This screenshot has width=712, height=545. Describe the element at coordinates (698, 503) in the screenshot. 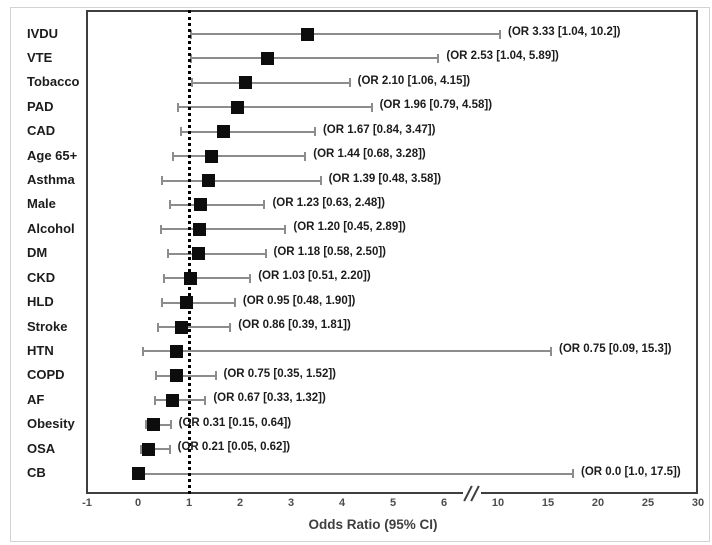

I see `x-tick-label: 30` at that location.